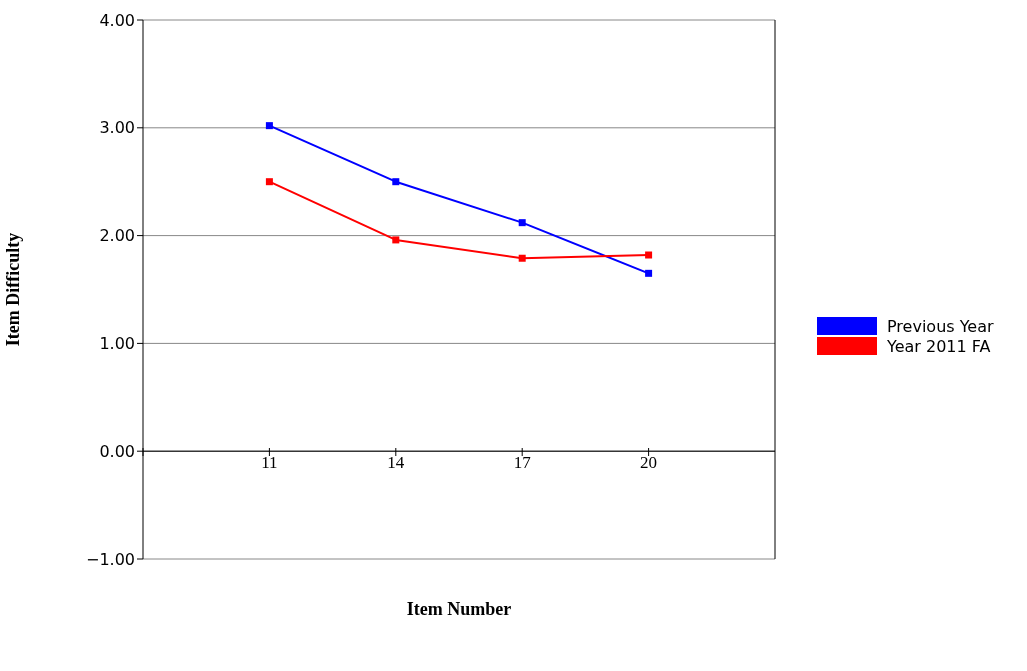  Describe the element at coordinates (117, 344) in the screenshot. I see `y-tick-label: 1.00` at that location.